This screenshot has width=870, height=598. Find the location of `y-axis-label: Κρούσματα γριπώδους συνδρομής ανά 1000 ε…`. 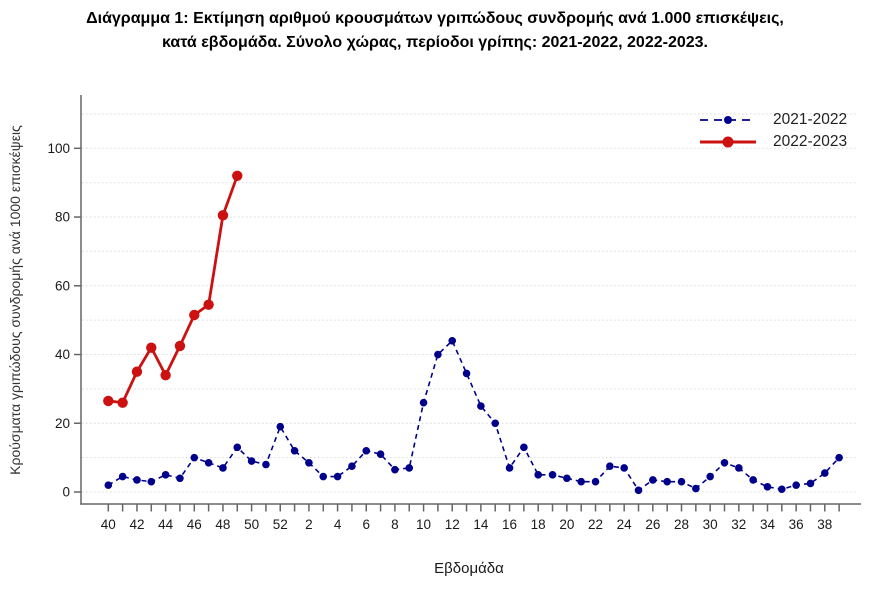

y-axis-label: Κρούσματα γριπώδους συνδρομής ανά 1000 ε… is located at coordinates (15, 300).